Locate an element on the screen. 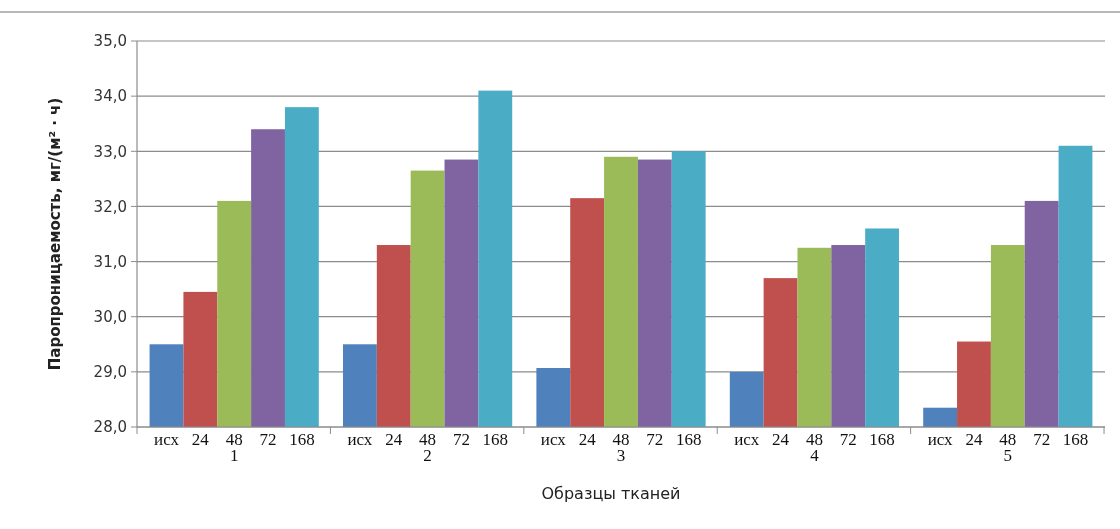 This screenshot has height=529, width=1120. x-tick-label: 5 is located at coordinates (1008, 455).